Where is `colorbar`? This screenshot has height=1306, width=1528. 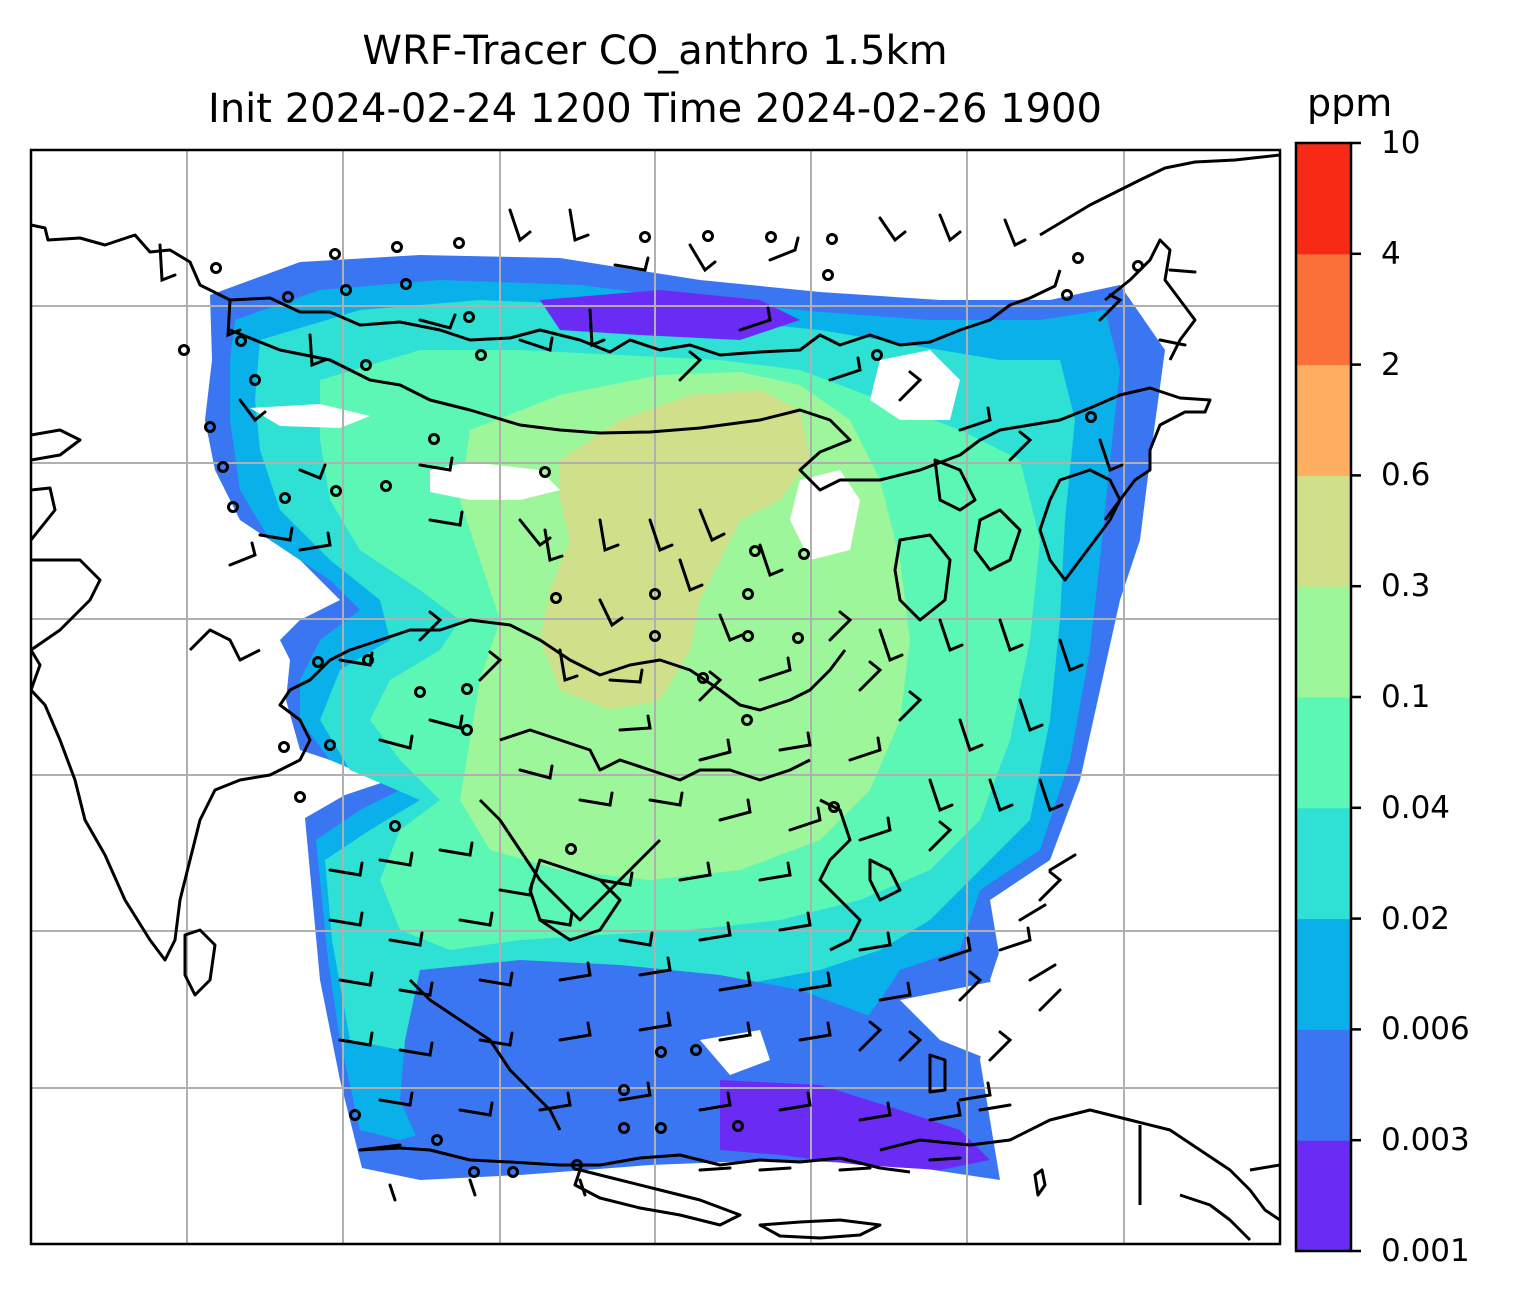
colorbar is located at coordinates (1327, 697).